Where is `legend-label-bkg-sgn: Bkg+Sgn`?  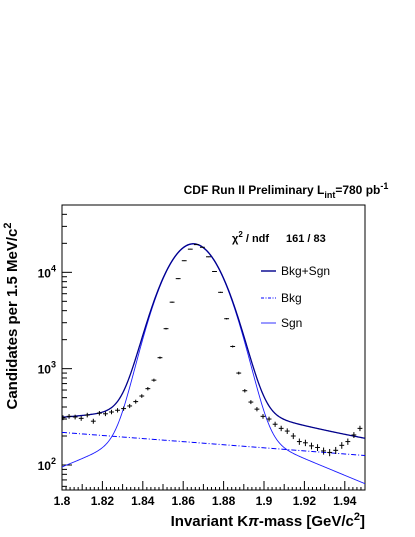
legend-label-bkg-sgn: Bkg+Sgn is located at coordinates (305, 271).